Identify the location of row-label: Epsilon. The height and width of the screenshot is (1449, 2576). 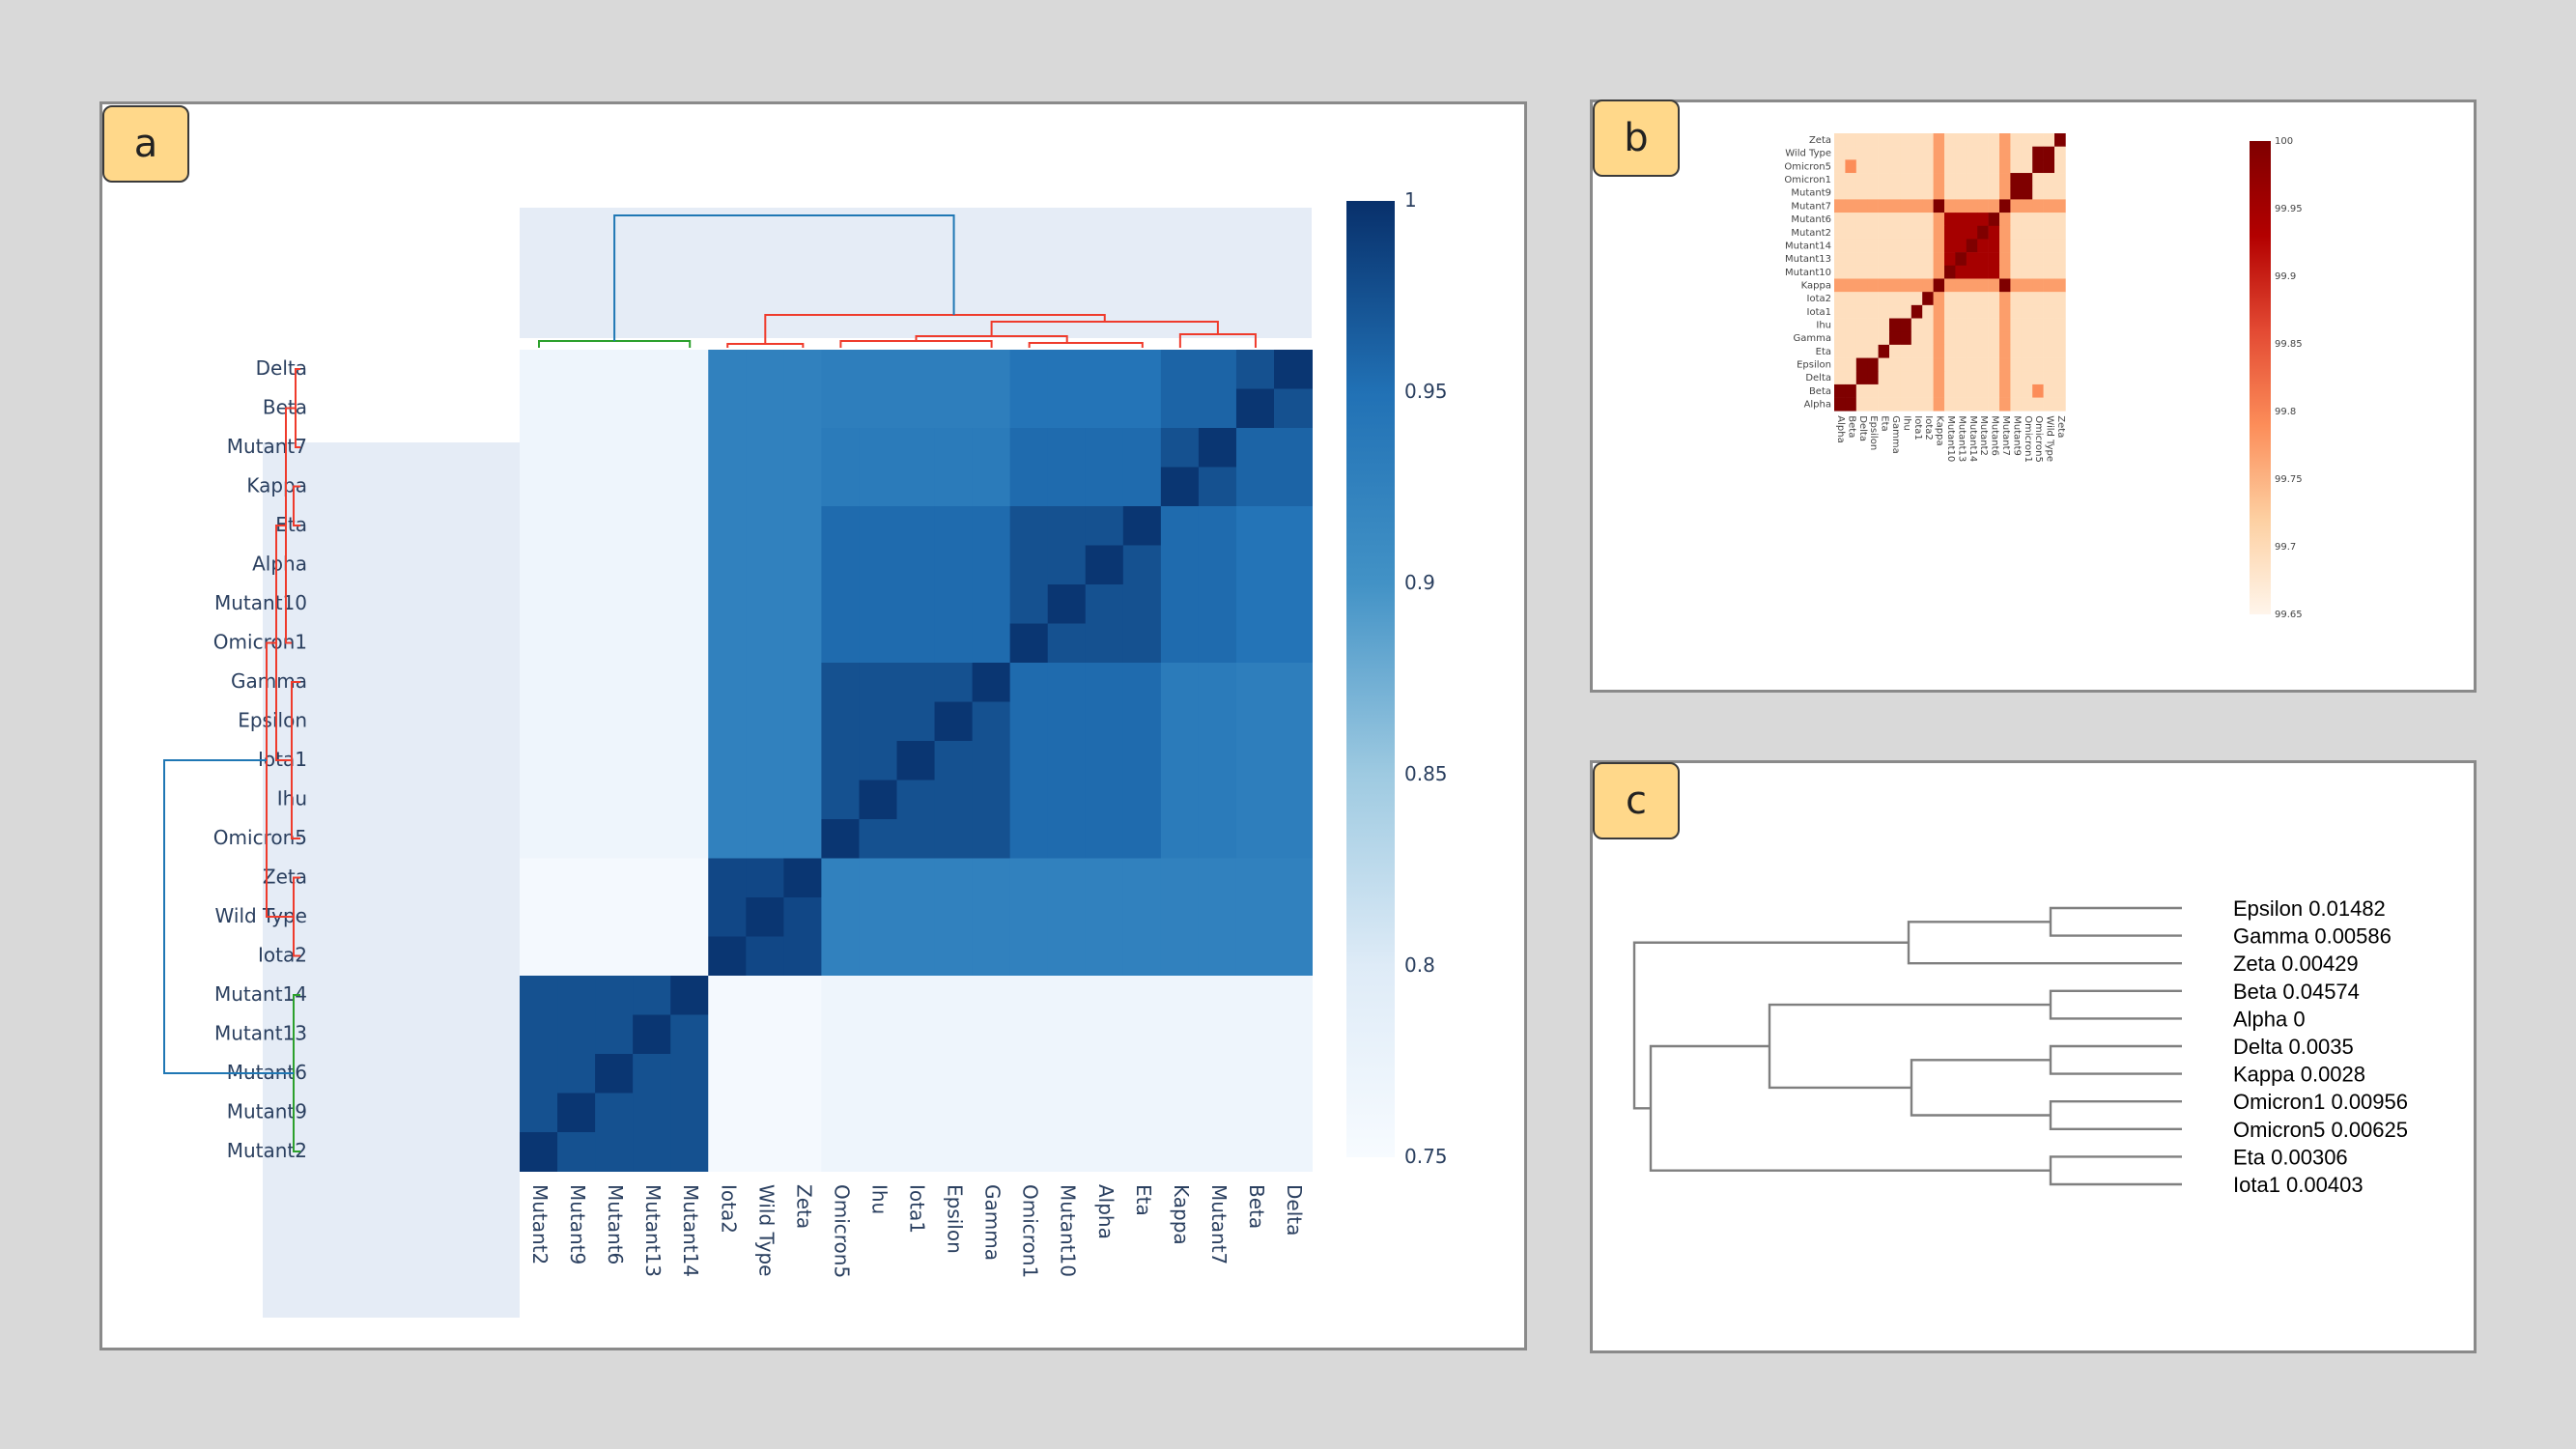
(1814, 365).